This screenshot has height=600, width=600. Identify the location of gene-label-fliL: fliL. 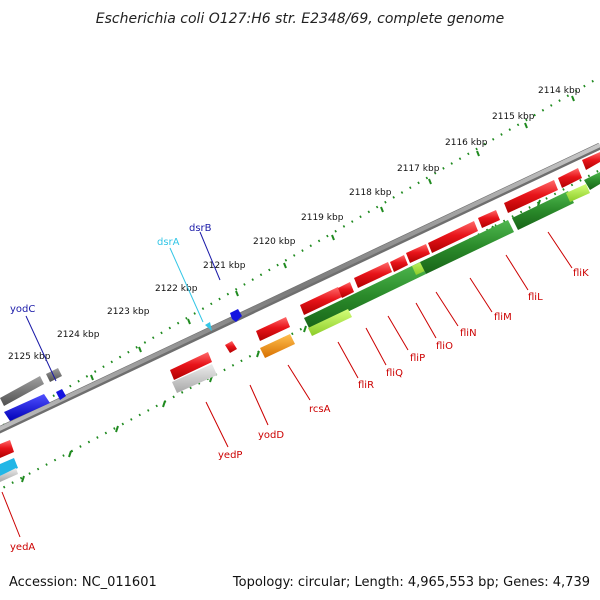
(535, 297).